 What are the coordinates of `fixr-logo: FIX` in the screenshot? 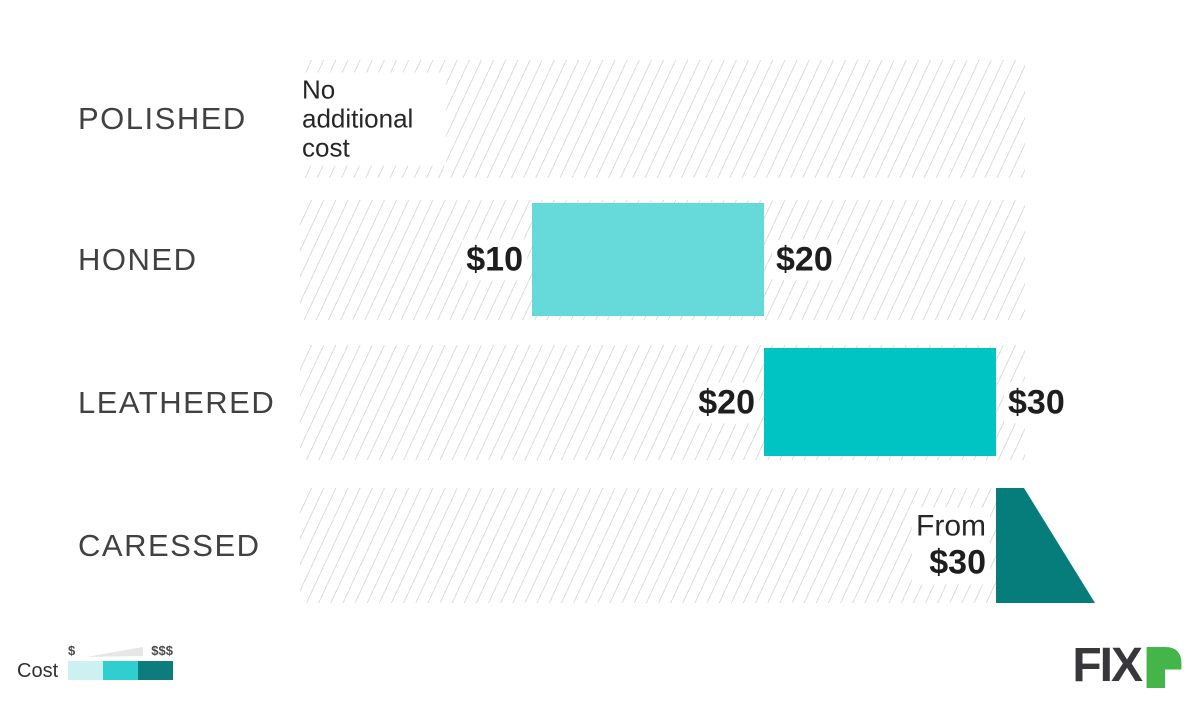 It's located at (1127, 665).